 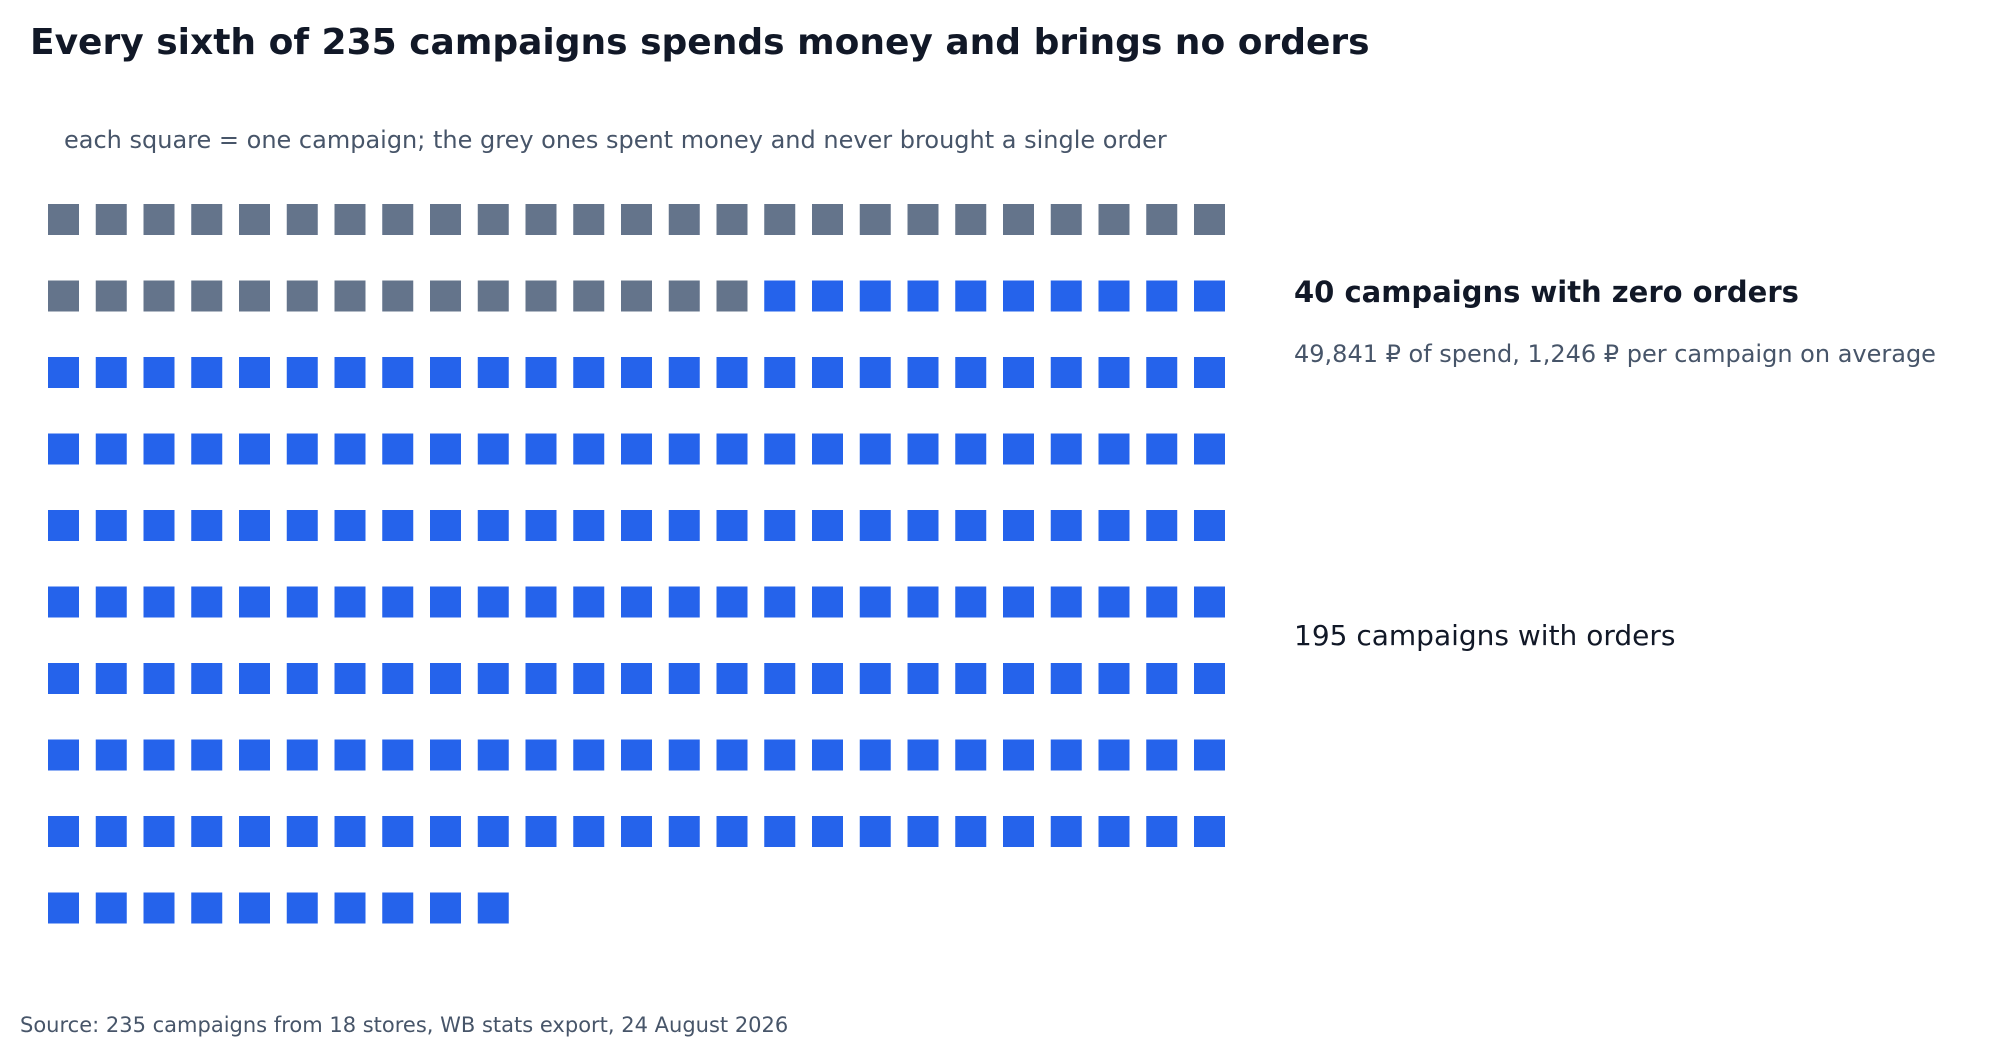 I want to click on zero-orders-label: 40 campaigns with zero orders, so click(x=1546, y=292).